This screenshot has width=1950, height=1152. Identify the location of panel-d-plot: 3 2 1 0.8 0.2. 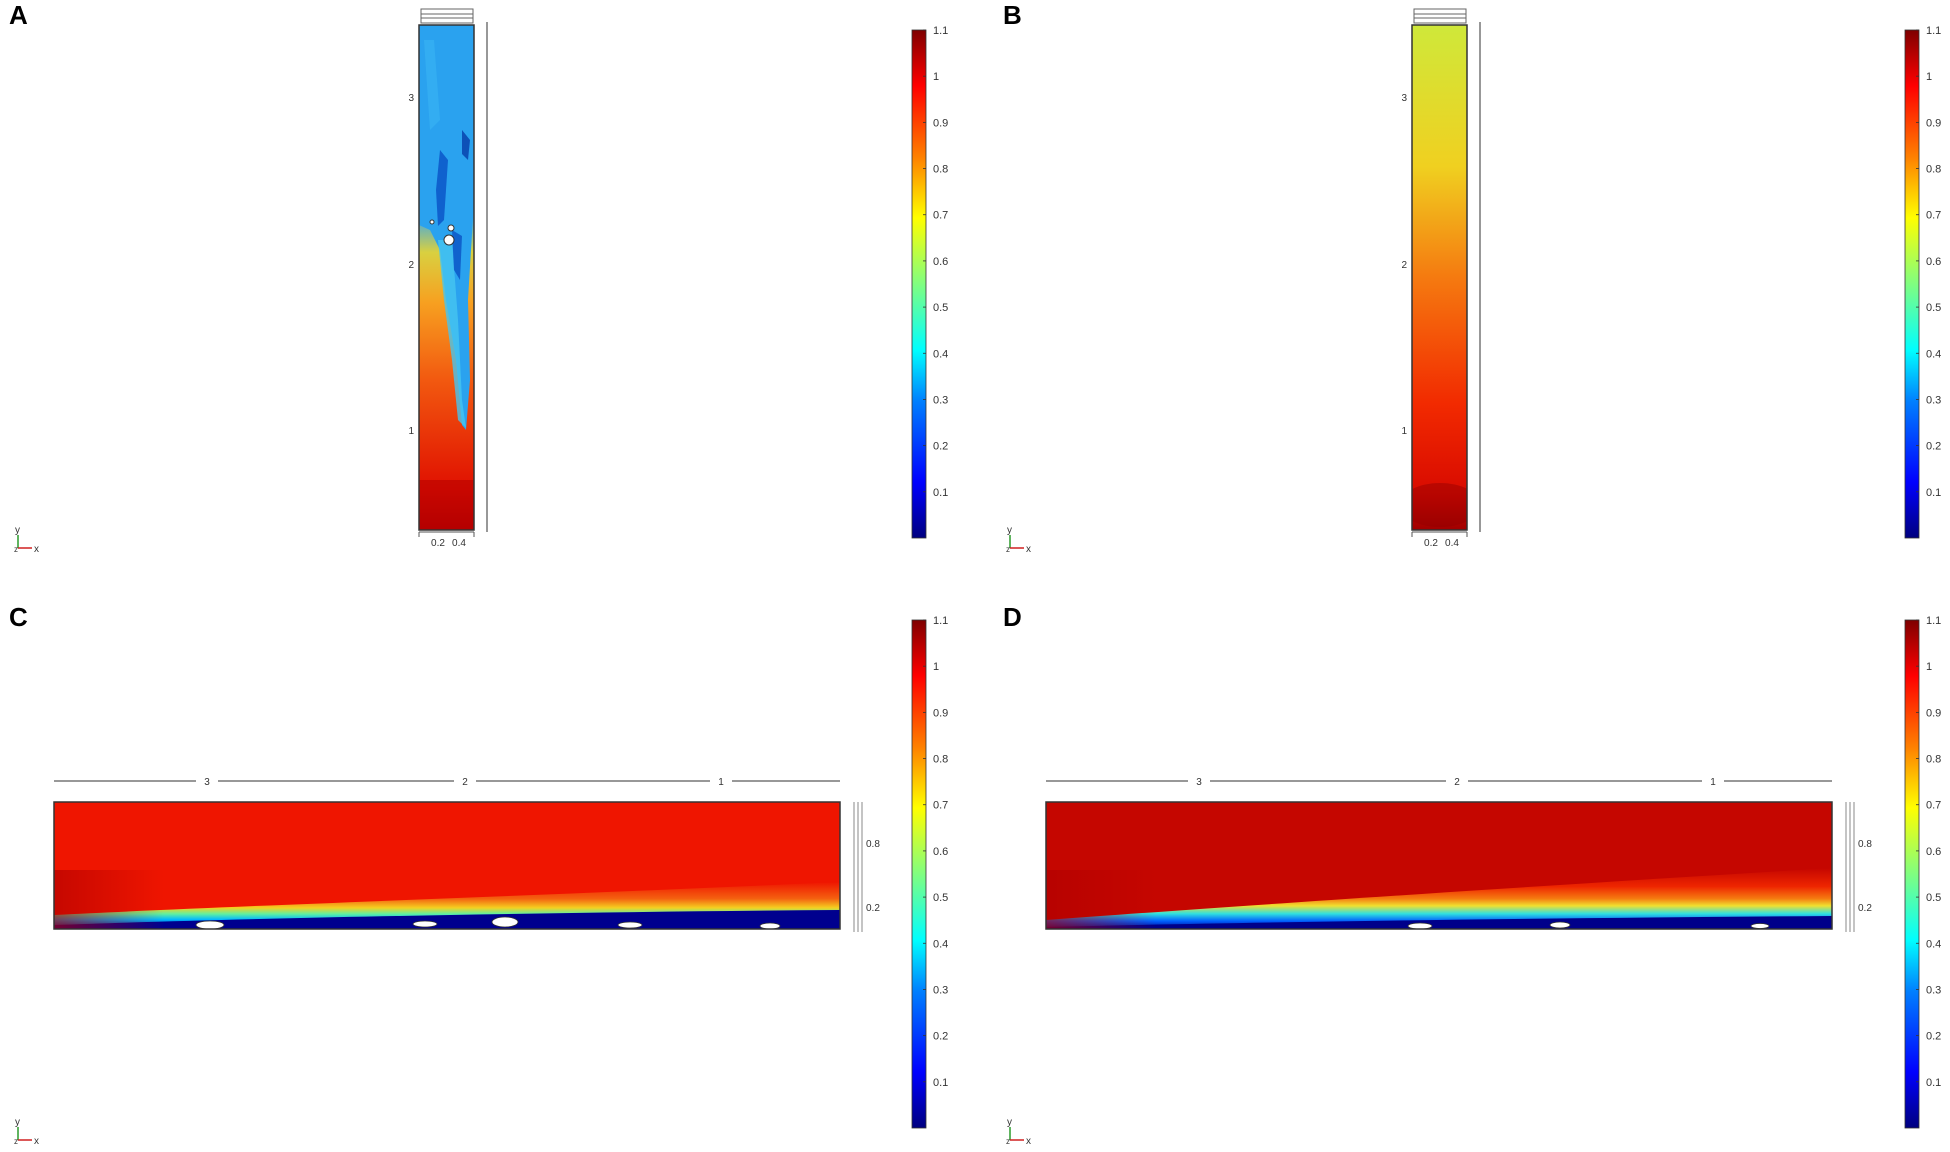
(1458, 853).